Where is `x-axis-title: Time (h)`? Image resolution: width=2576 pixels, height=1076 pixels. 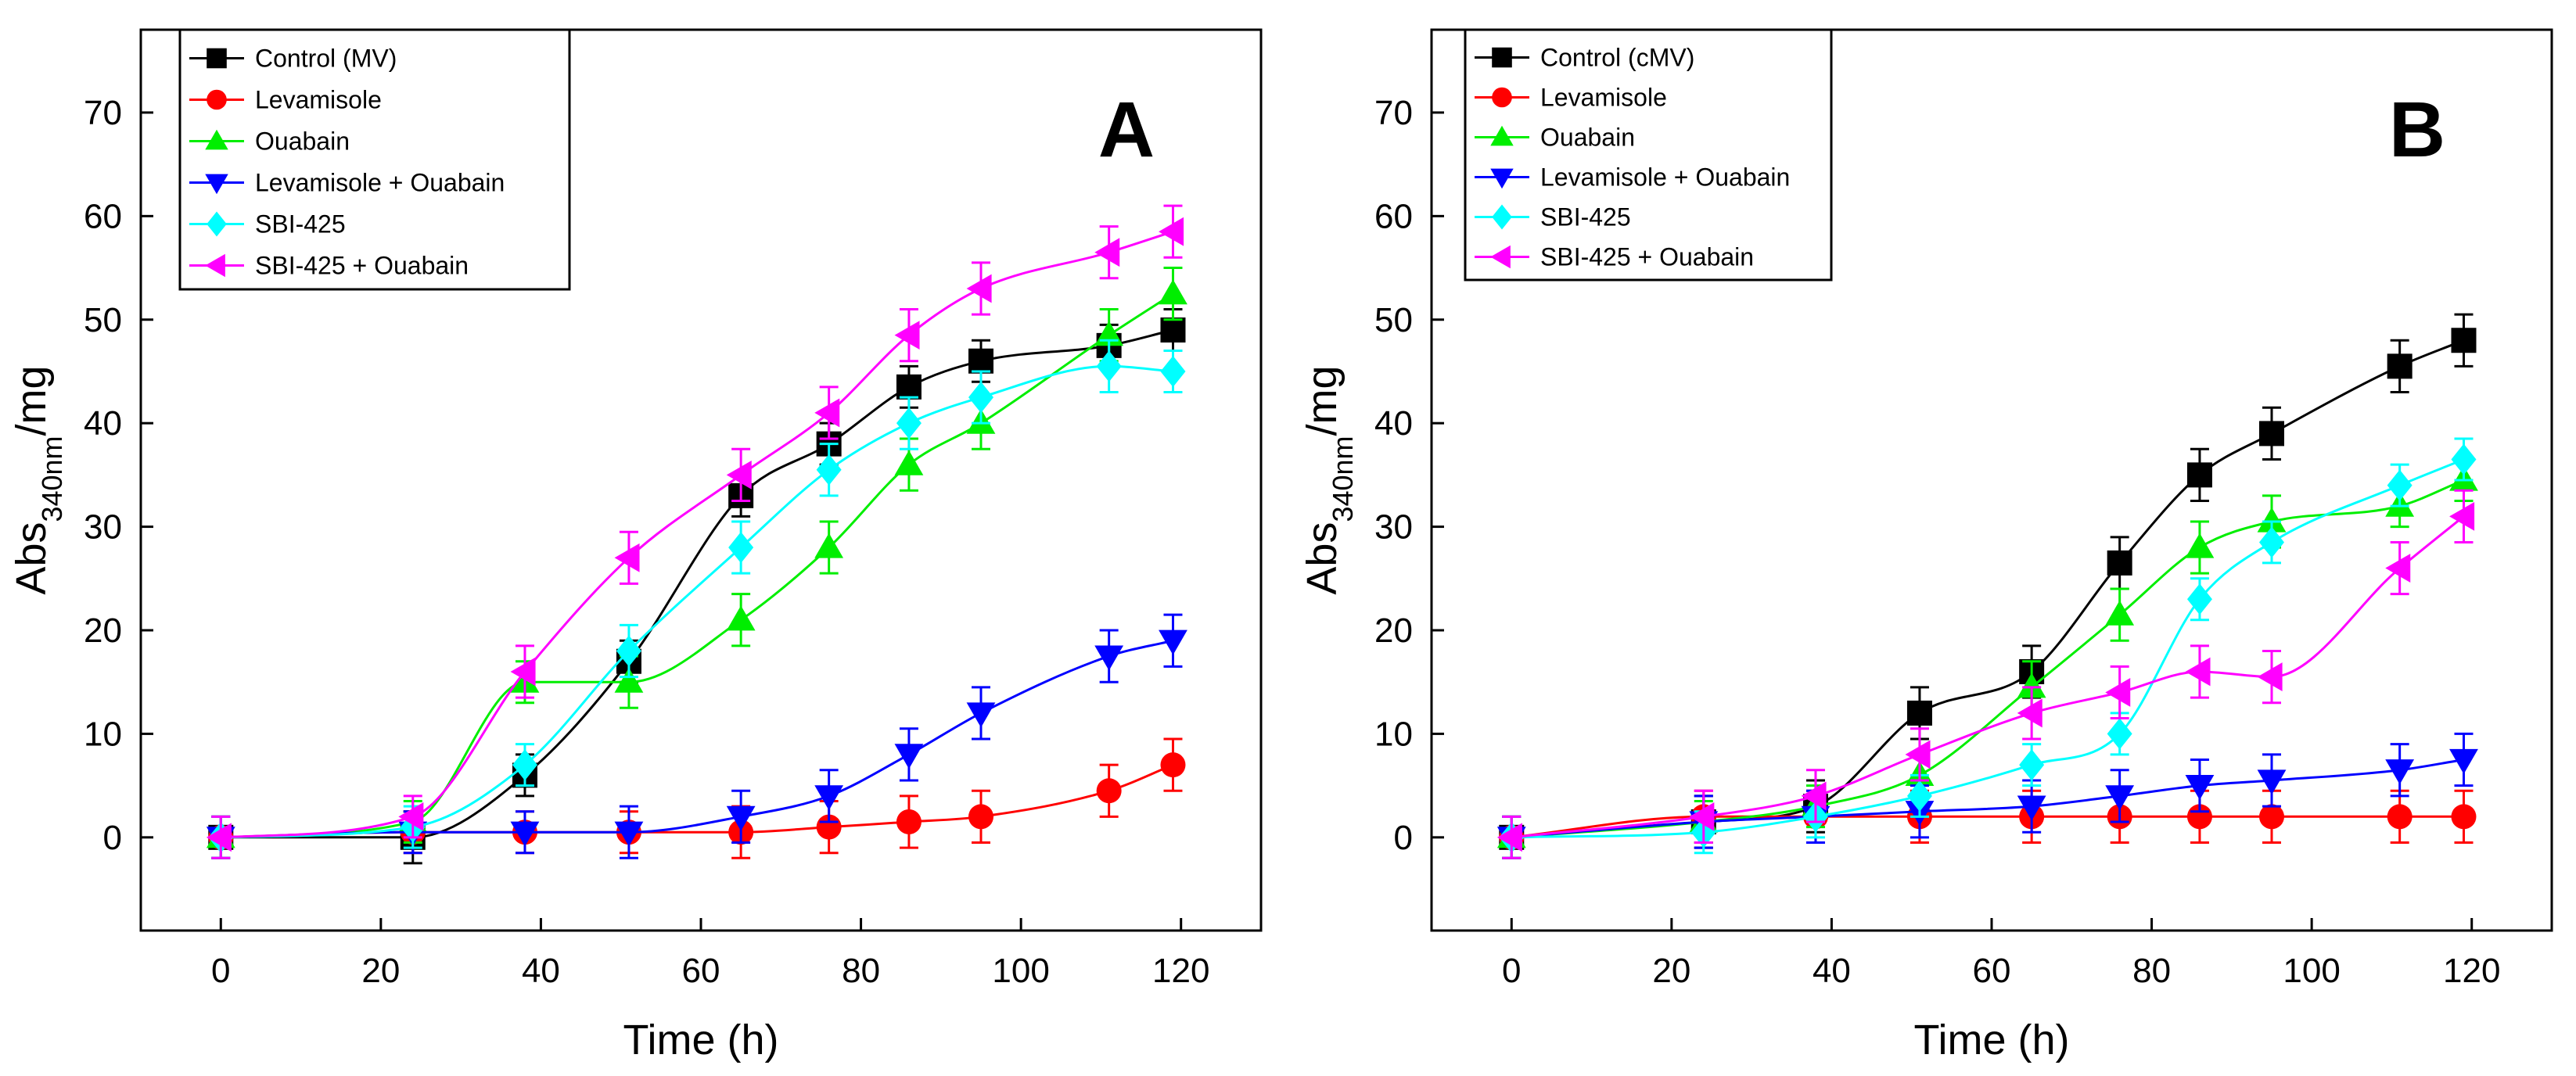
x-axis-title: Time (h) is located at coordinates (701, 1040).